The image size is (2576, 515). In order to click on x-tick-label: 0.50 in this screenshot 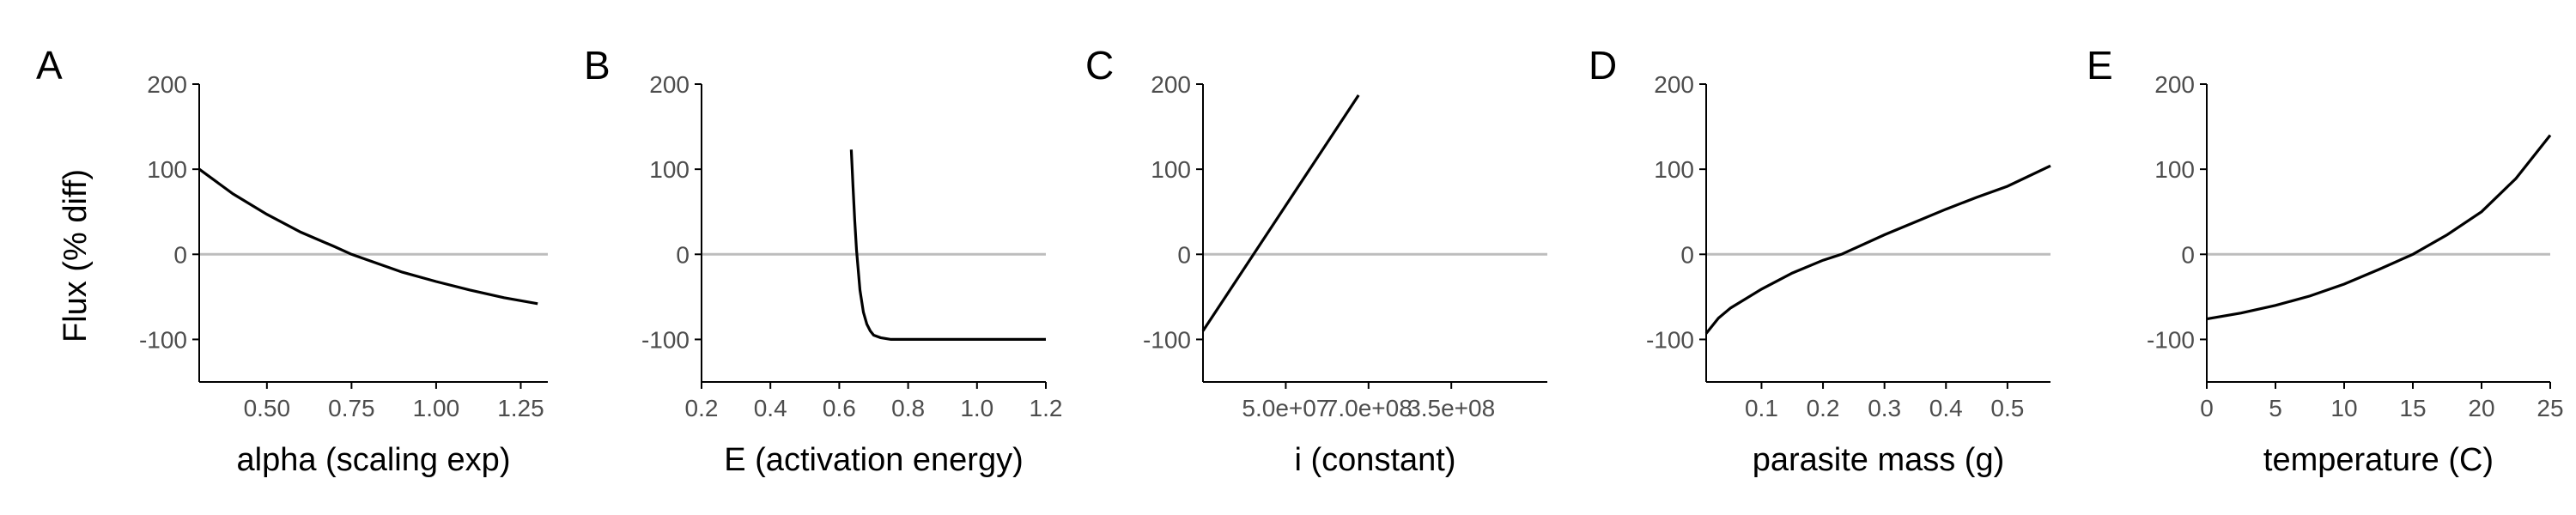, I will do `click(268, 408)`.